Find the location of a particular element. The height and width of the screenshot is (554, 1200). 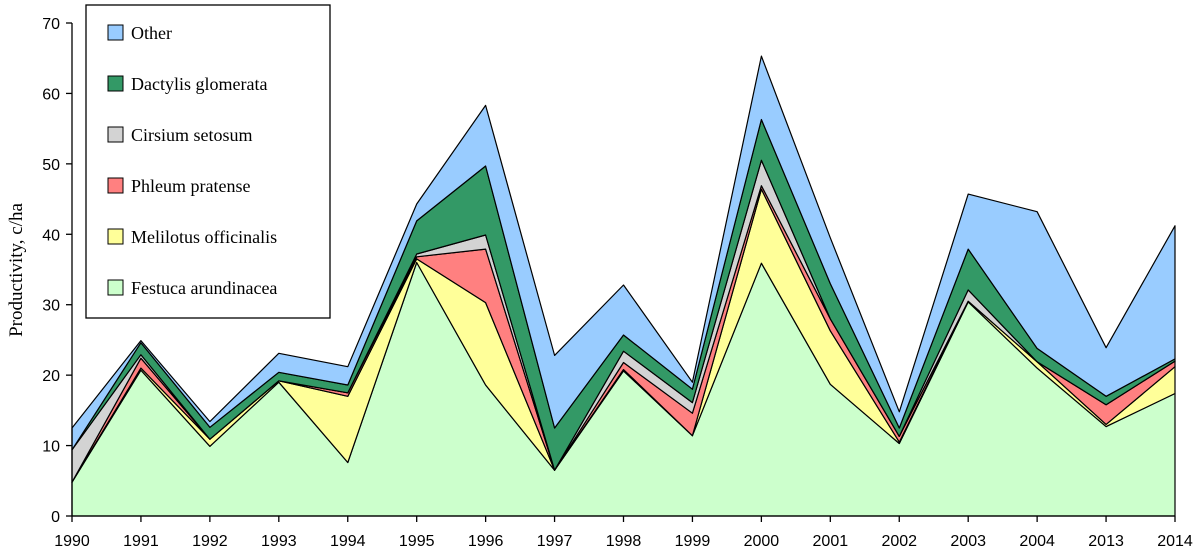

legend-label-dactylis-glomerata: Dactylis glomerata is located at coordinates (199, 84).